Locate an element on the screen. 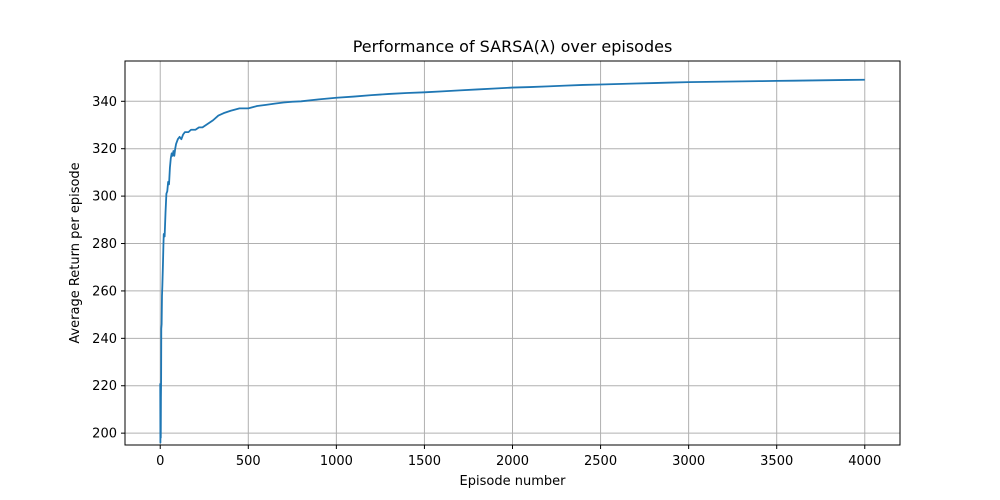 Image resolution: width=1000 pixels, height=500 pixels. x-tick-label: 3000 is located at coordinates (688, 461).